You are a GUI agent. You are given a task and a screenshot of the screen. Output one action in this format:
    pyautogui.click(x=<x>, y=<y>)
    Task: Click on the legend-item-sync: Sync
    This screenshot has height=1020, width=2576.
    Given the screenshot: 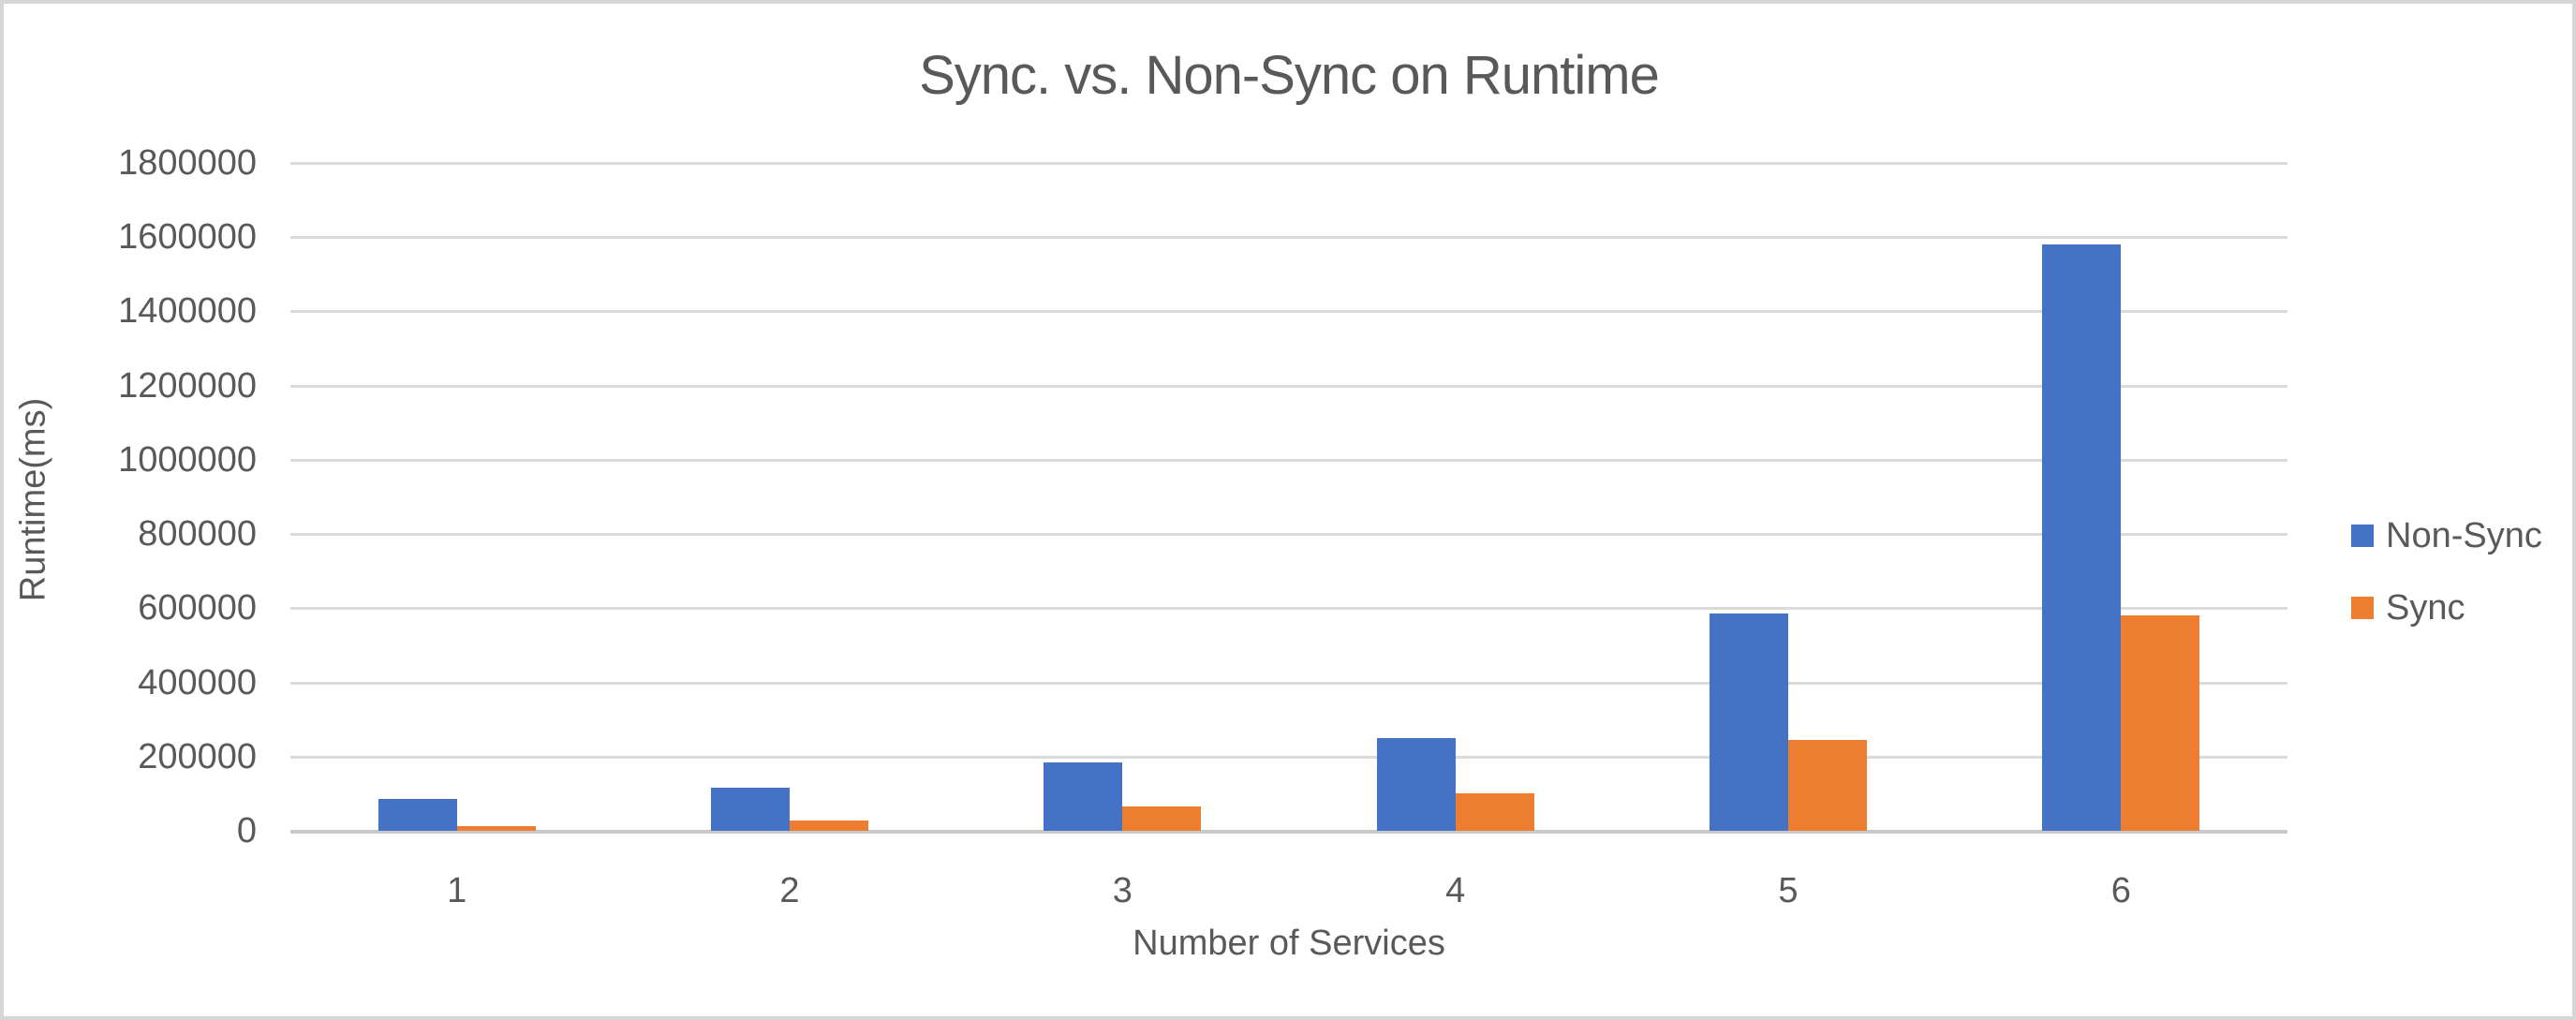 What is the action you would take?
    pyautogui.click(x=2446, y=607)
    